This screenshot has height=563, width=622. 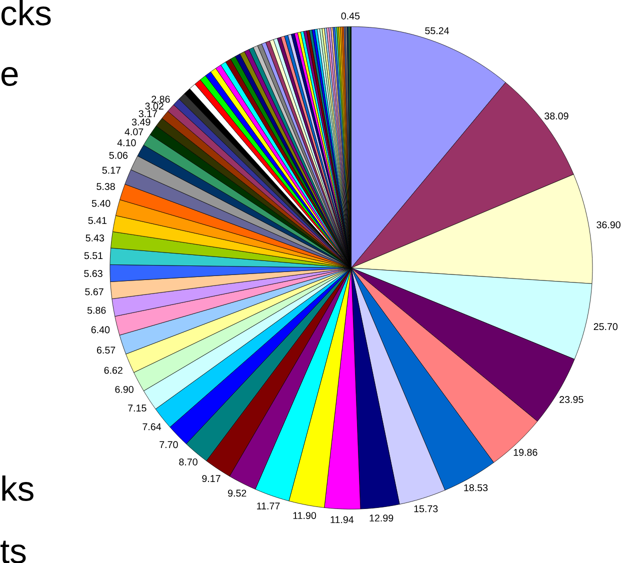 I want to click on data-label: 18.53, so click(x=476, y=487).